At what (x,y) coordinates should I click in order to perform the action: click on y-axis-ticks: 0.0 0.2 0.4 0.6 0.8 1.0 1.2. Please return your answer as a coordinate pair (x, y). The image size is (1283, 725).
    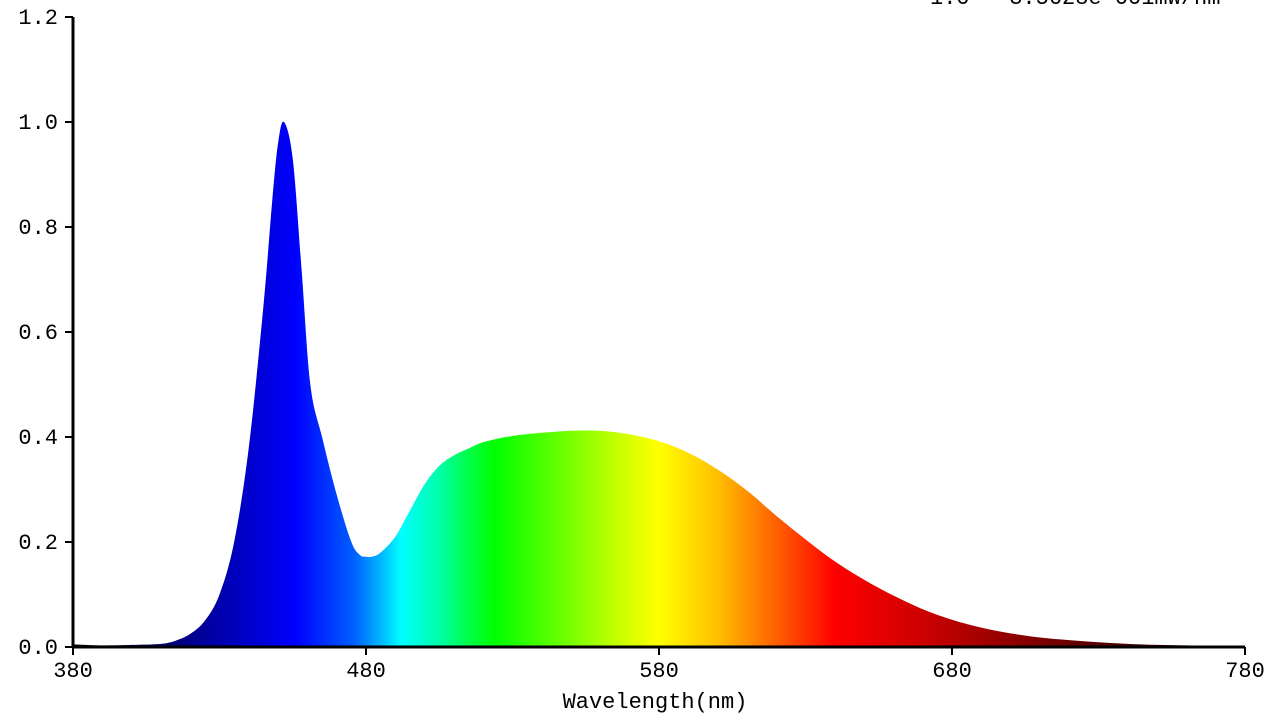
    Looking at the image, I should click on (45, 333).